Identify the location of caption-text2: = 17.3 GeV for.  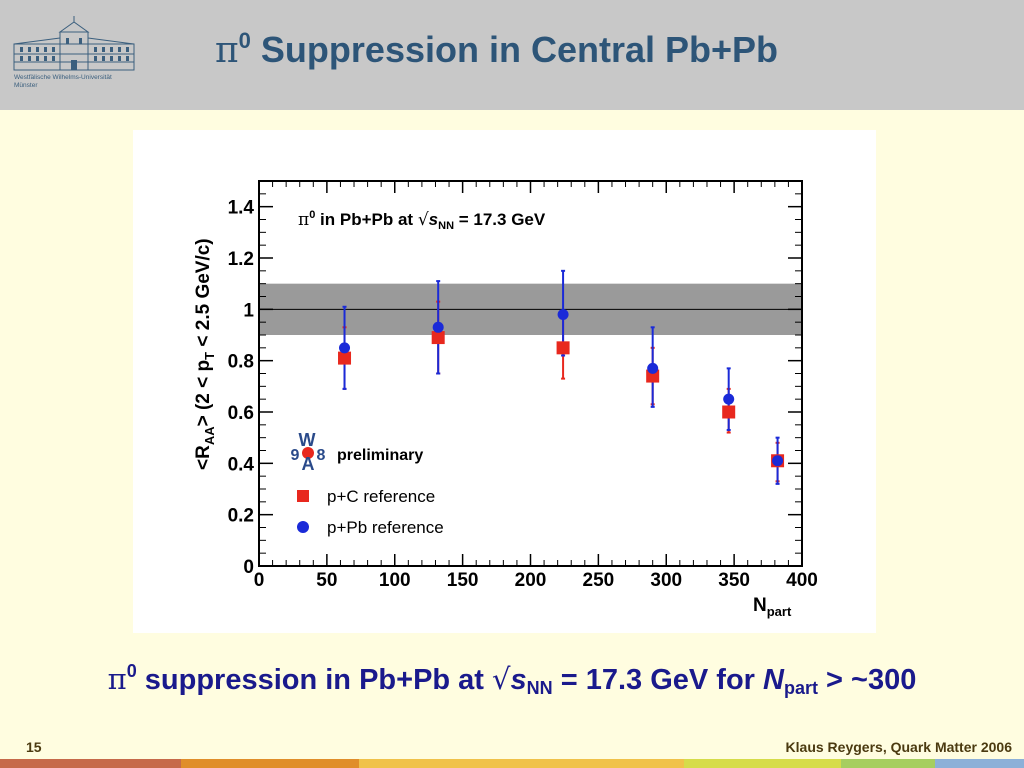
(658, 680).